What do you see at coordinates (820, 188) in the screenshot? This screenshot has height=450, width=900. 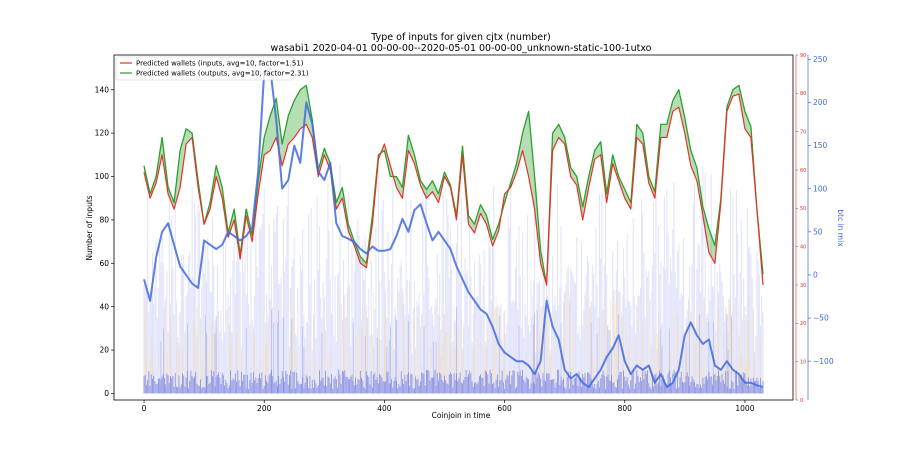 I see `y2-tick-label: 100` at bounding box center [820, 188].